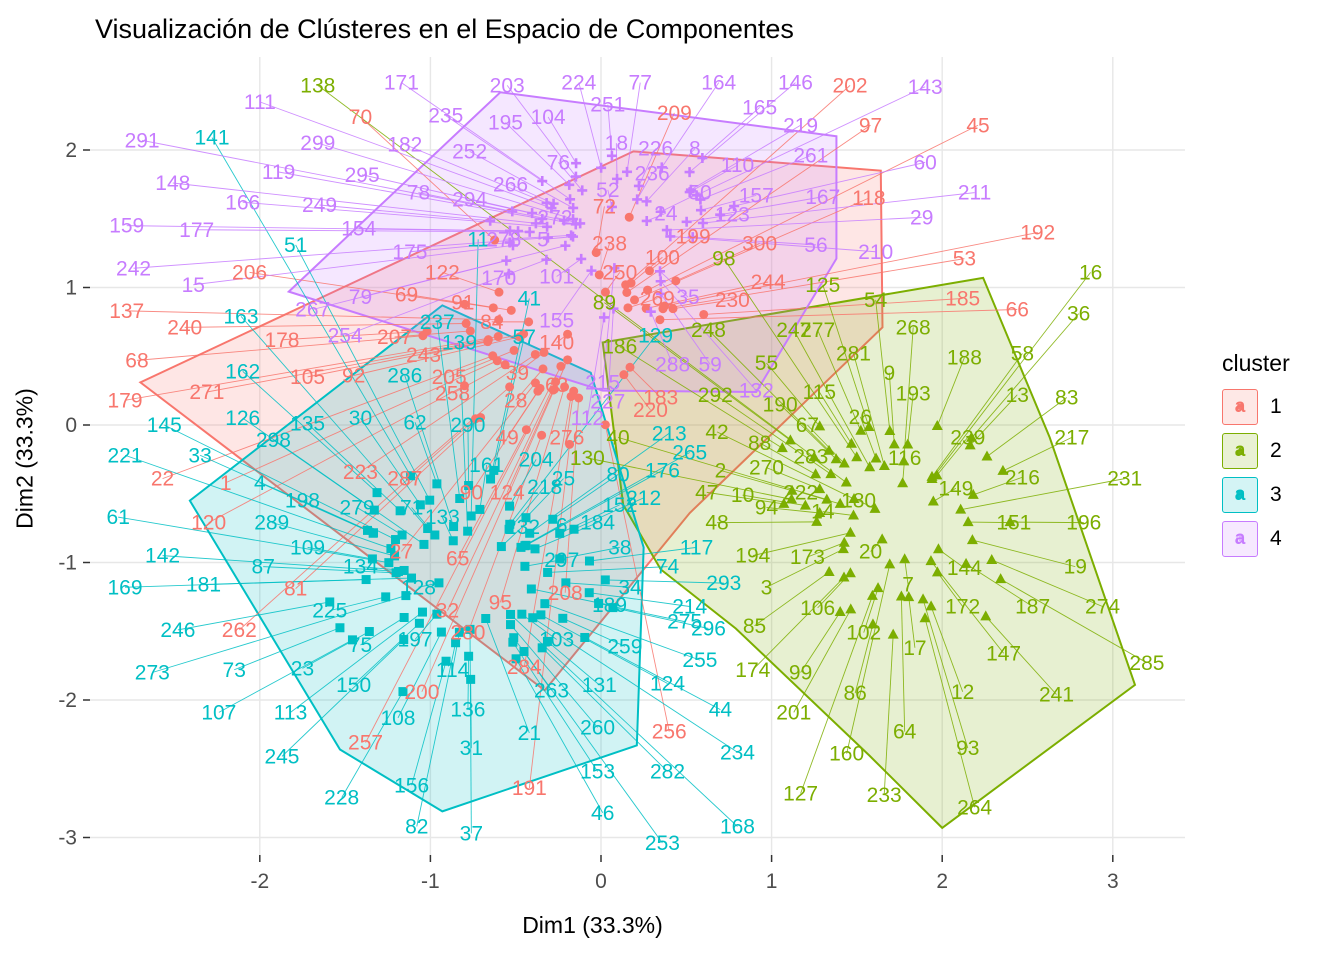 Image resolution: width=1344 pixels, height=960 pixels. What do you see at coordinates (640, 83) in the screenshot?
I see `obs-label: 77` at bounding box center [640, 83].